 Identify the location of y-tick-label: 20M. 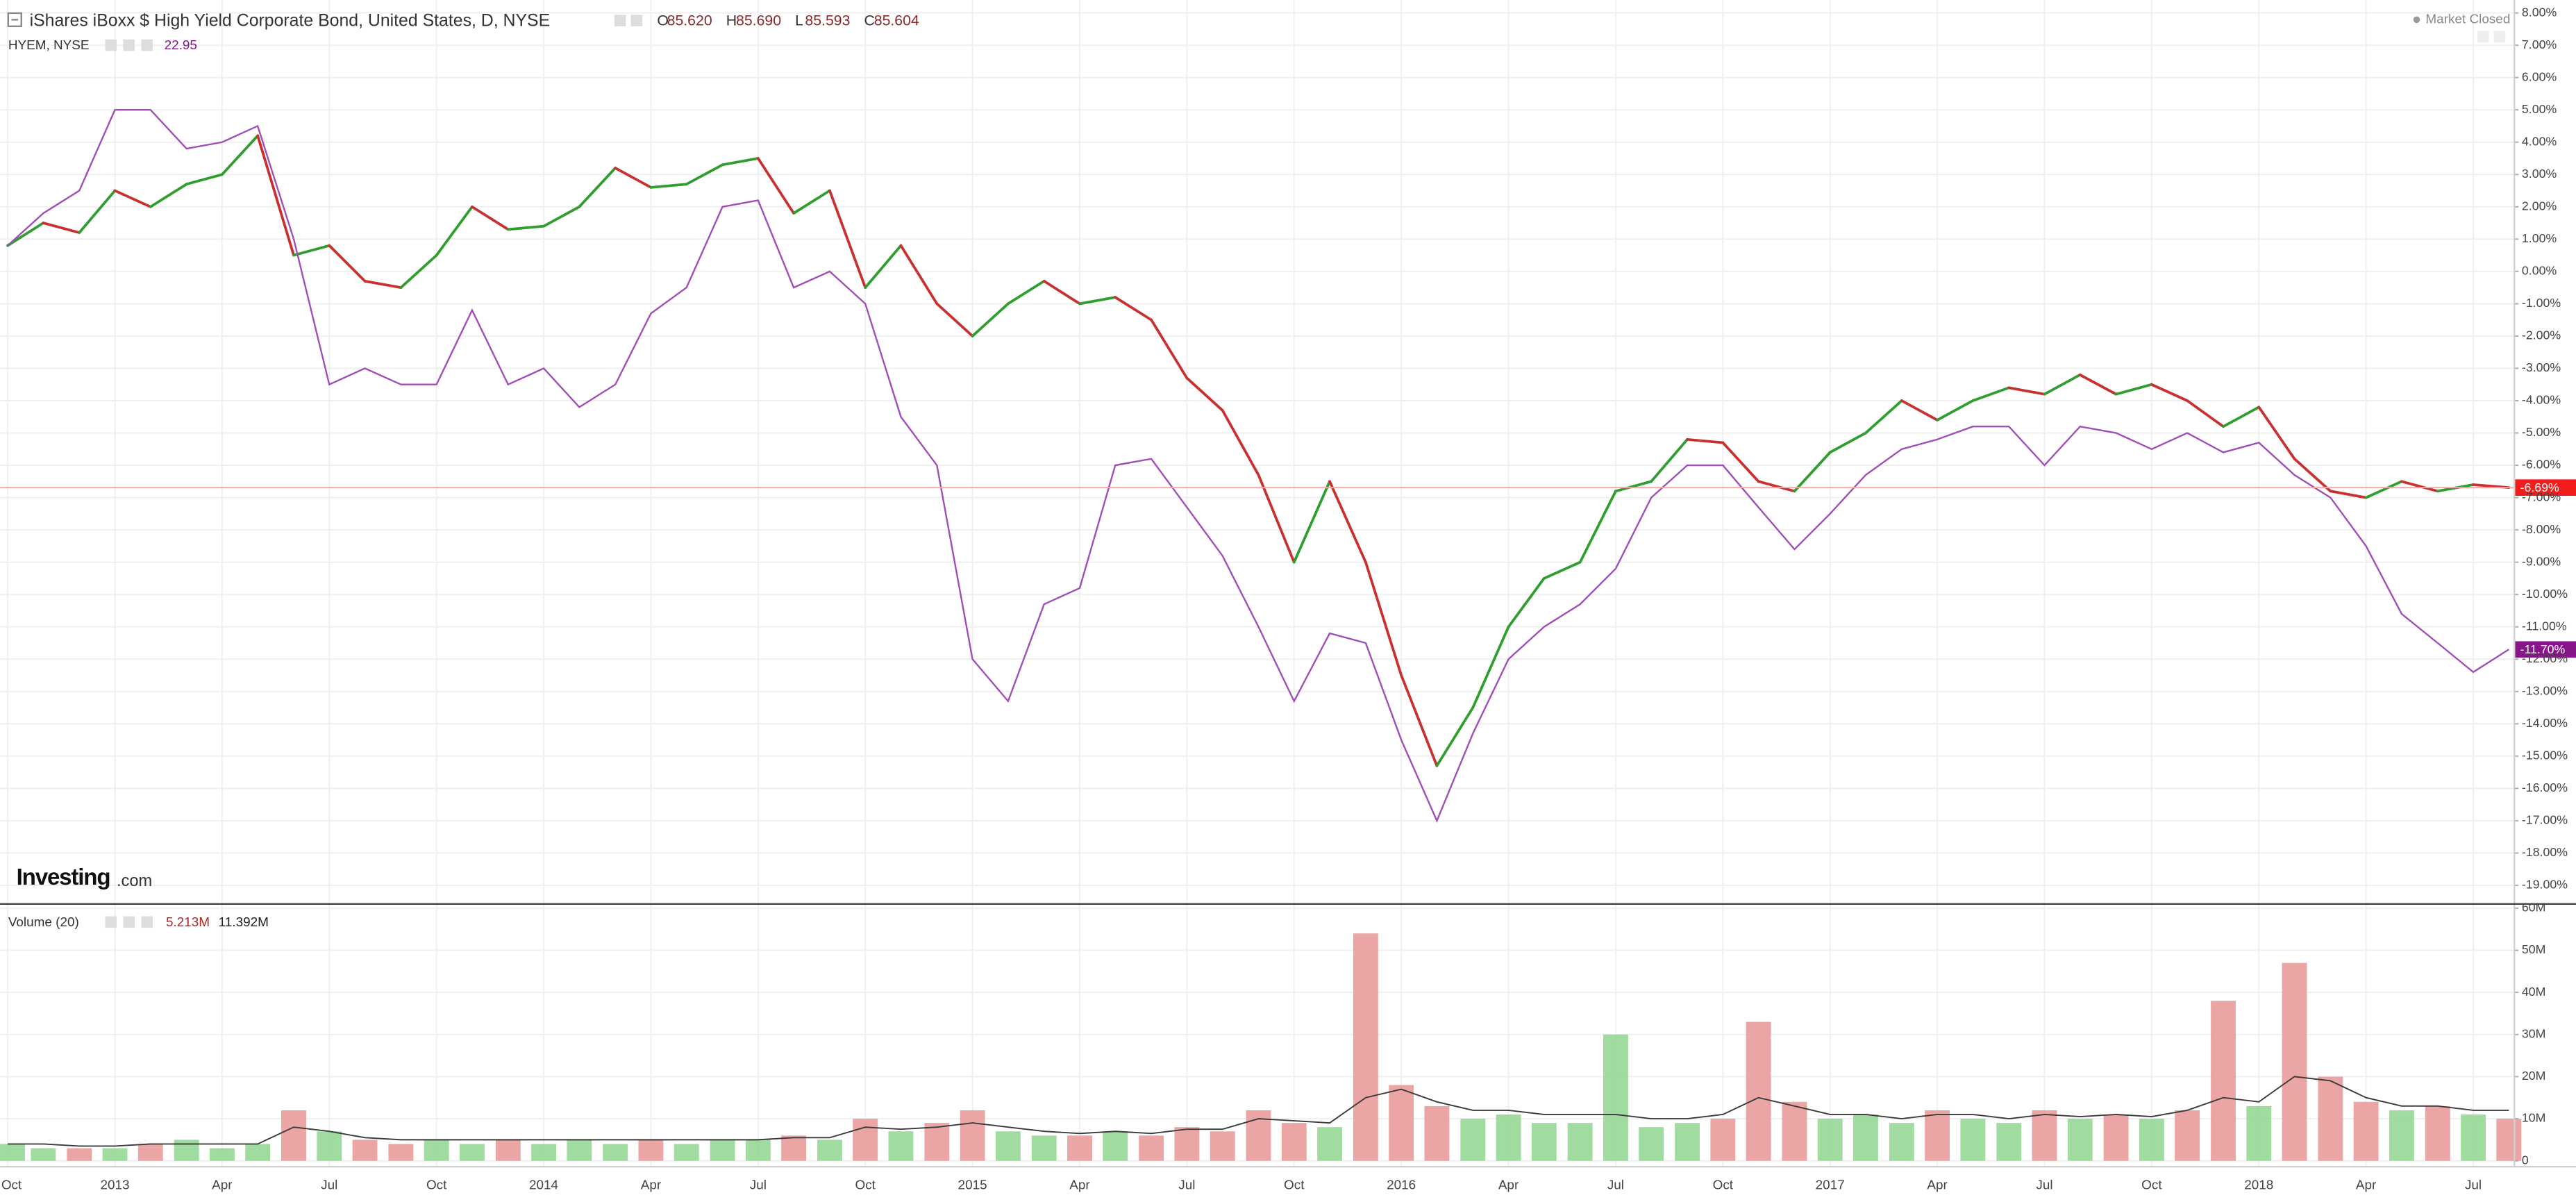
(2534, 1076).